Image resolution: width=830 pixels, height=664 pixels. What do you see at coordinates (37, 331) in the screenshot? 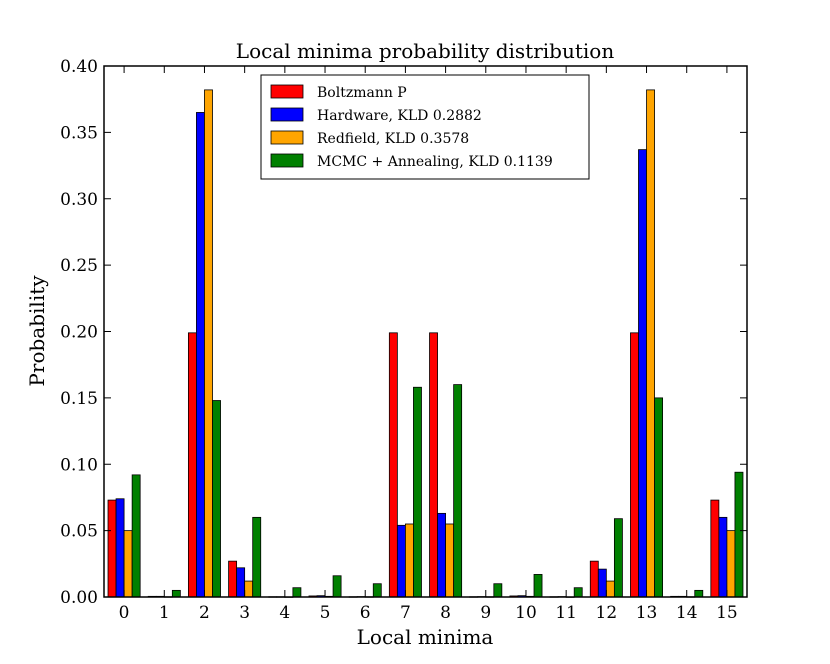
I see `y-axis-title: Probability` at bounding box center [37, 331].